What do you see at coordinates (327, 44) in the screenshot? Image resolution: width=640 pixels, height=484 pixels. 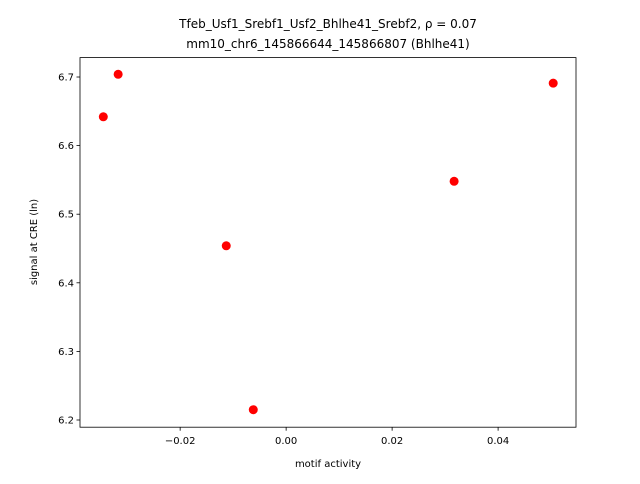 I see `chart-subtitle: mm10_chr6_145866644_145866807 (Bhlhe41)` at bounding box center [327, 44].